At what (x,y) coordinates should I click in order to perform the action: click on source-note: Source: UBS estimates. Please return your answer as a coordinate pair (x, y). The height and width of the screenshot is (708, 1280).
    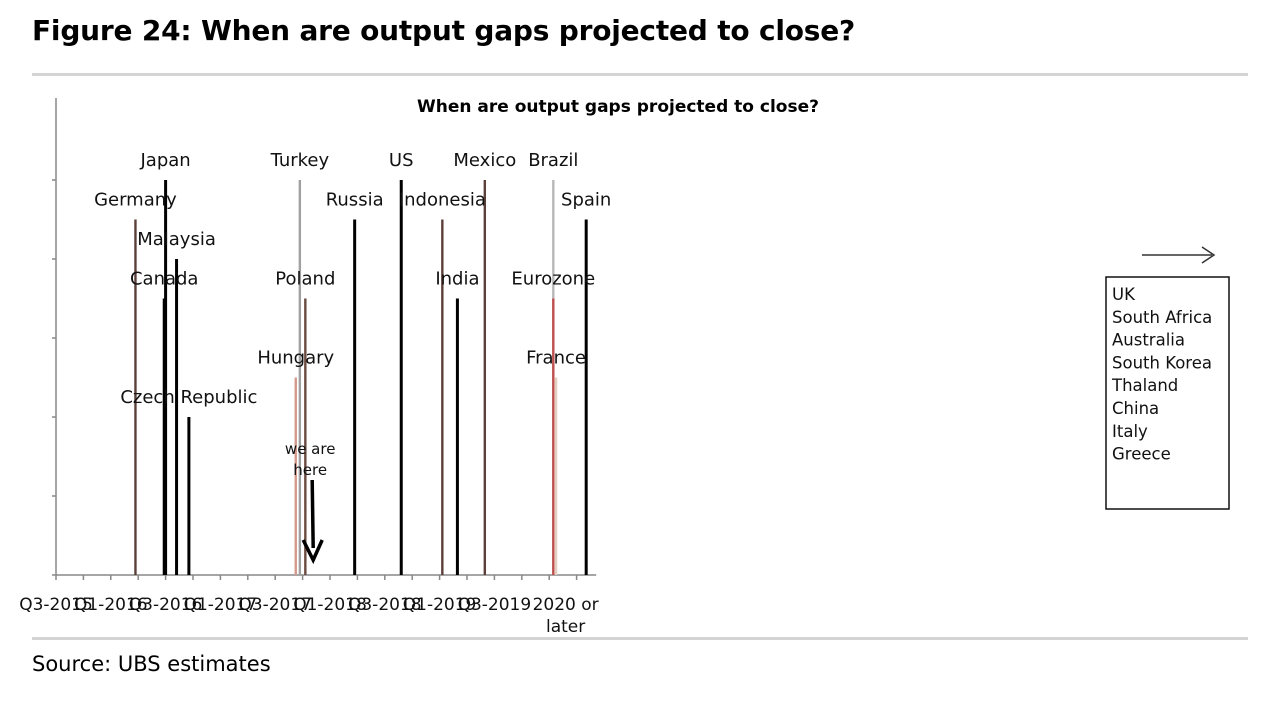
    Looking at the image, I should click on (151, 664).